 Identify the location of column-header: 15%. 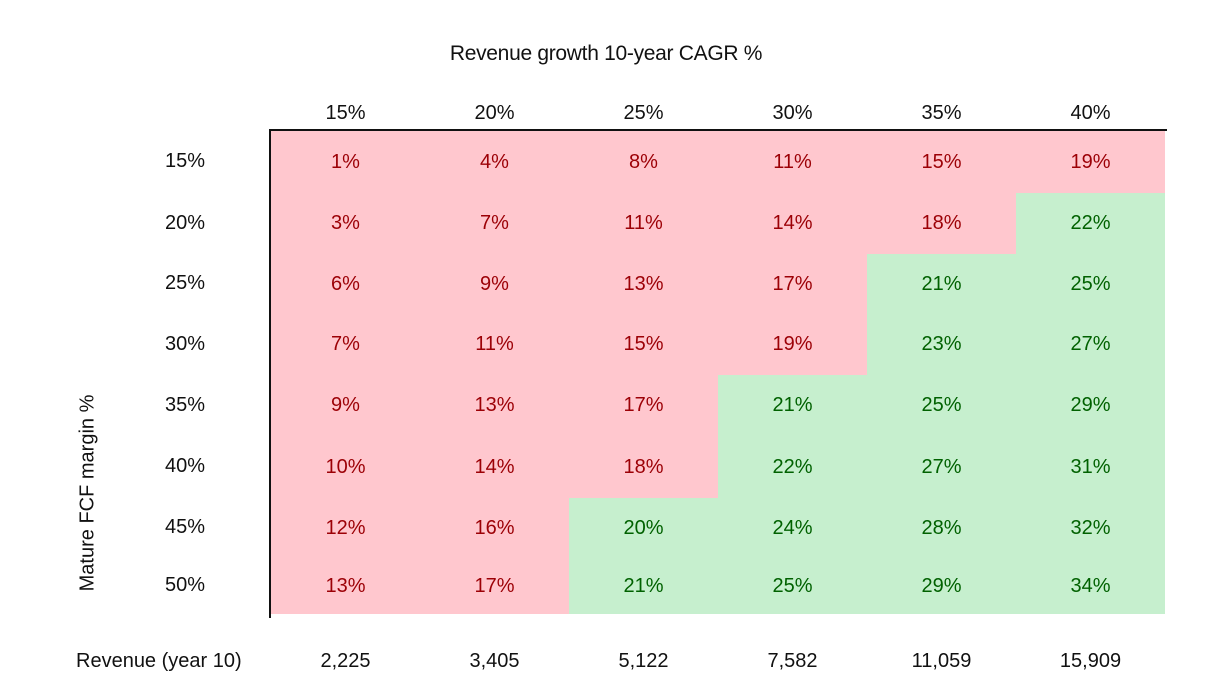
(345, 113).